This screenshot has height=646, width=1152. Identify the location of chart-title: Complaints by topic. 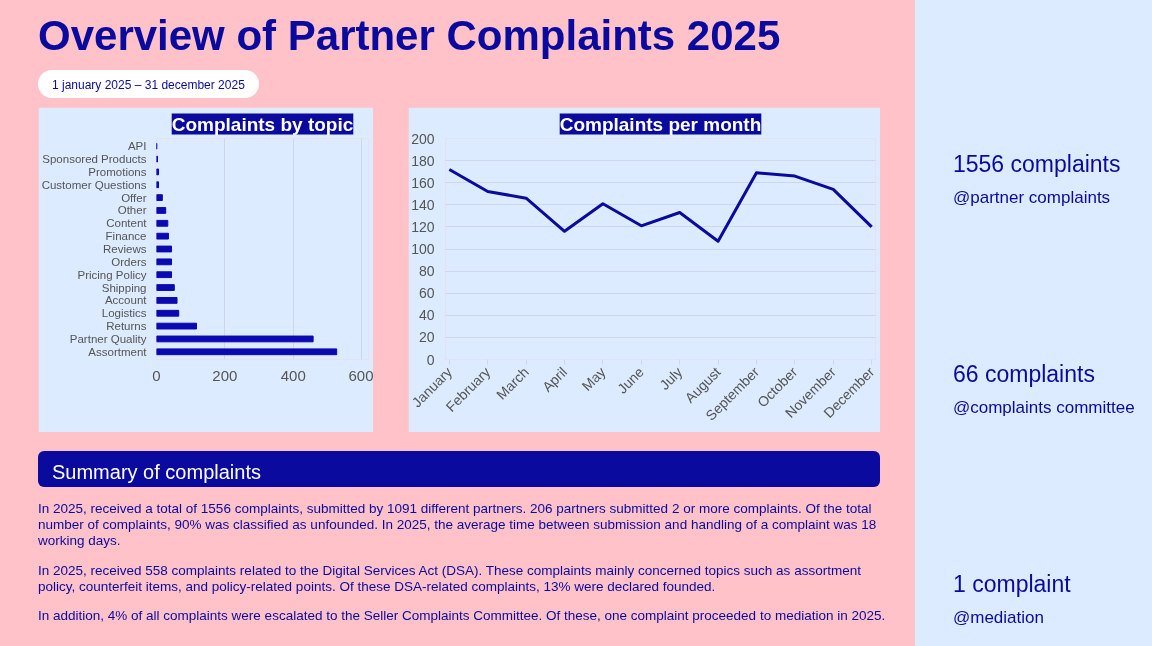
(262, 124).